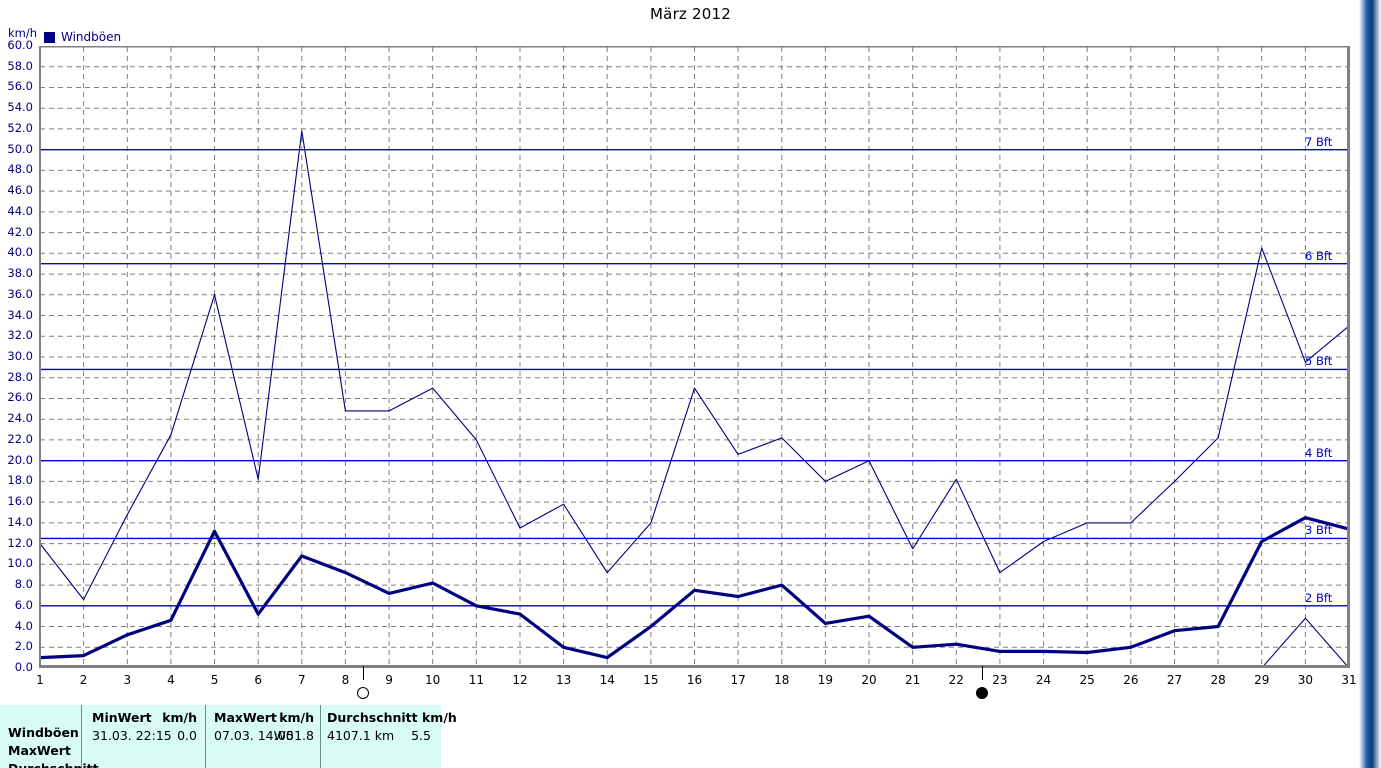  What do you see at coordinates (361, 735) in the screenshot?
I see `summary-value-avg-distance: 4107.1 km` at bounding box center [361, 735].